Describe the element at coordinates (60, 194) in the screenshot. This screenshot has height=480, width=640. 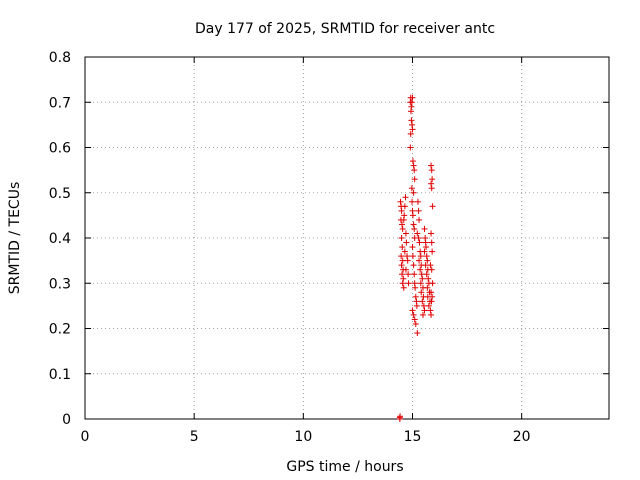
I see `y-tick-label: 0.5` at that location.